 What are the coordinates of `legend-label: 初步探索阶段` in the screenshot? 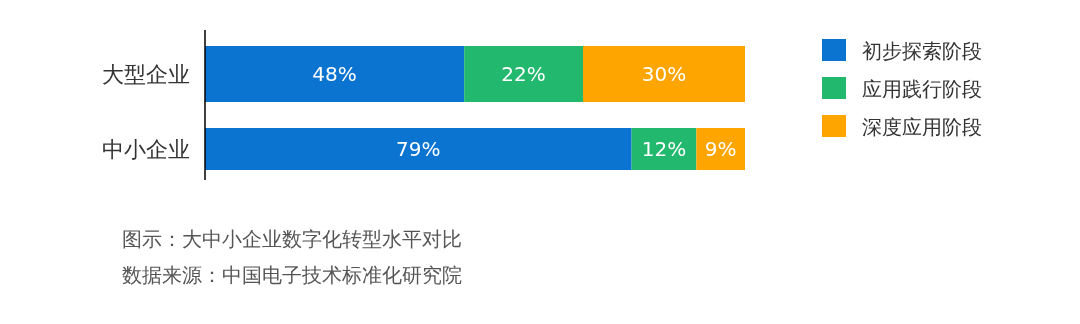 It's located at (922, 51).